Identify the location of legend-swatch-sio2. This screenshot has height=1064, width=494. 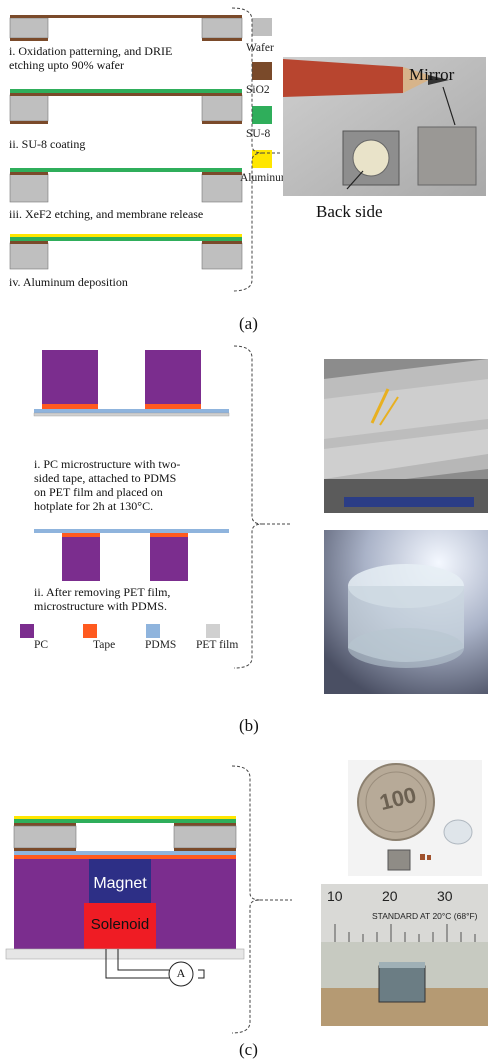
(262, 71).